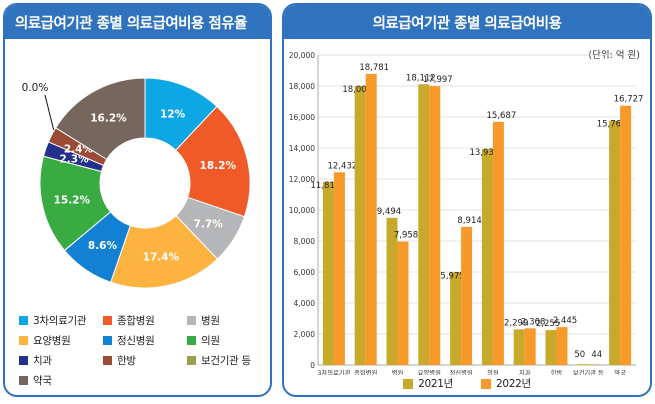  I want to click on y-tick-label: 0, so click(312, 365).